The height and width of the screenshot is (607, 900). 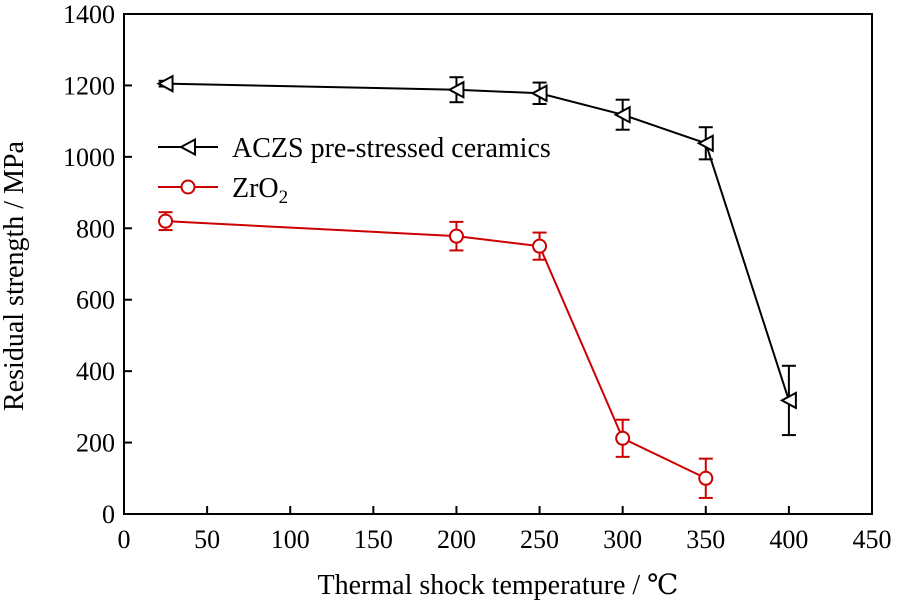 I want to click on legend: ACZS pre-stressed ceramics ZrO2, so click(x=354, y=170).